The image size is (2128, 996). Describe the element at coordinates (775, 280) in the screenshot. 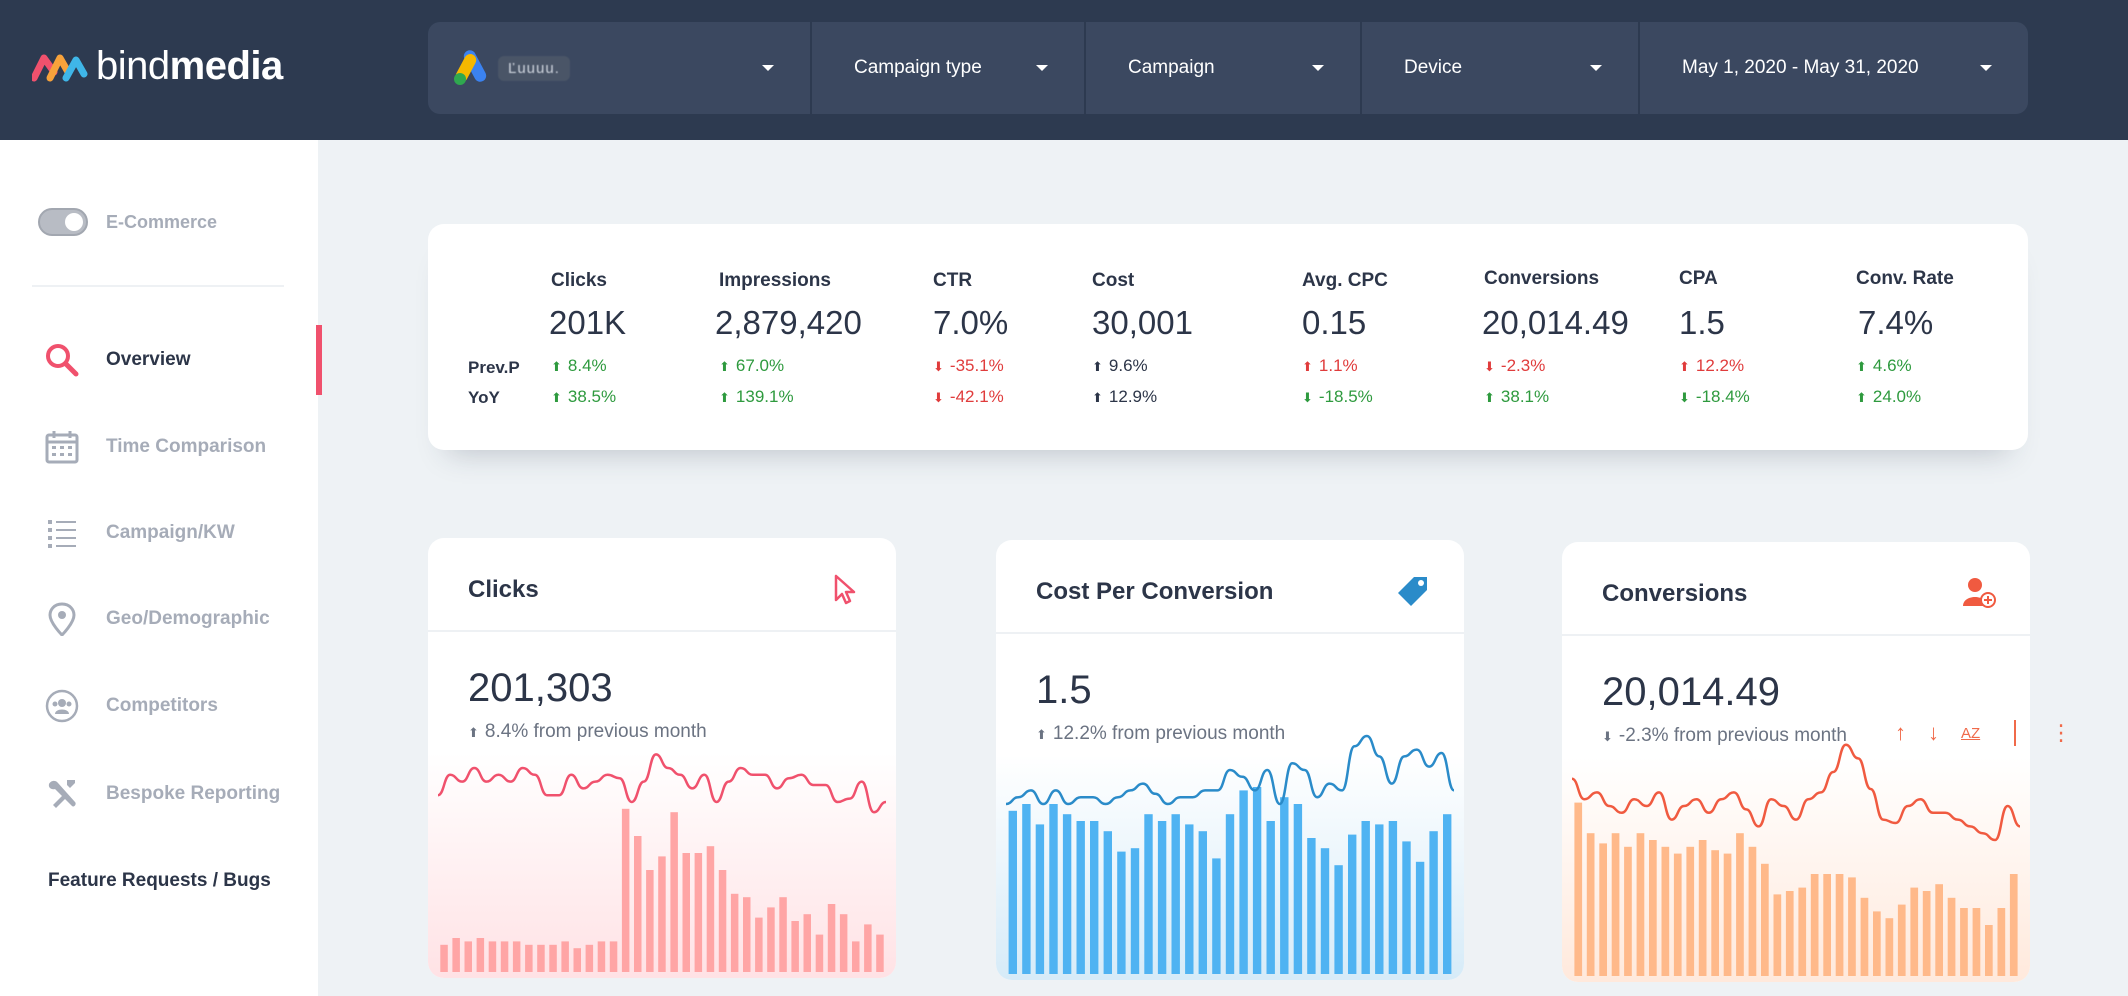

I see `kpi-name: Impressions` at that location.